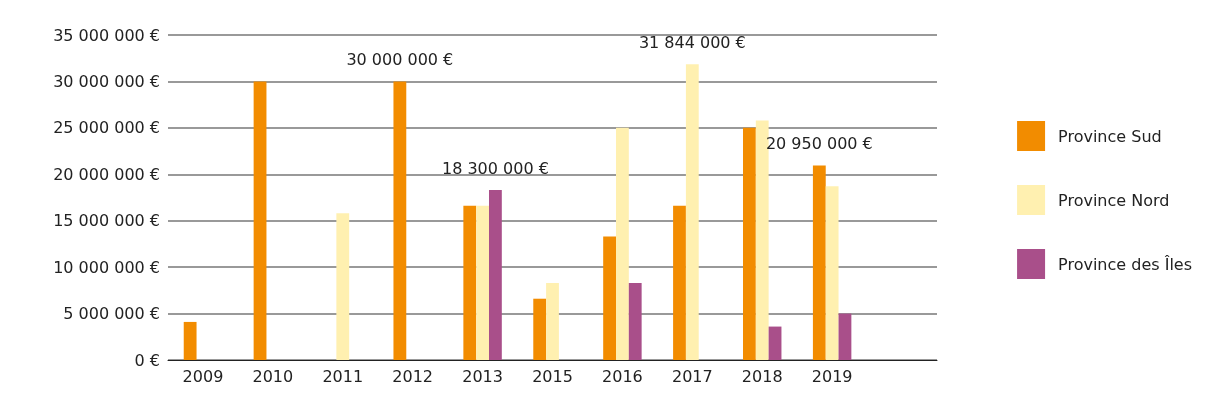 The image size is (1215, 400). What do you see at coordinates (203, 376) in the screenshot?
I see `x-tick-label: 2009` at bounding box center [203, 376].